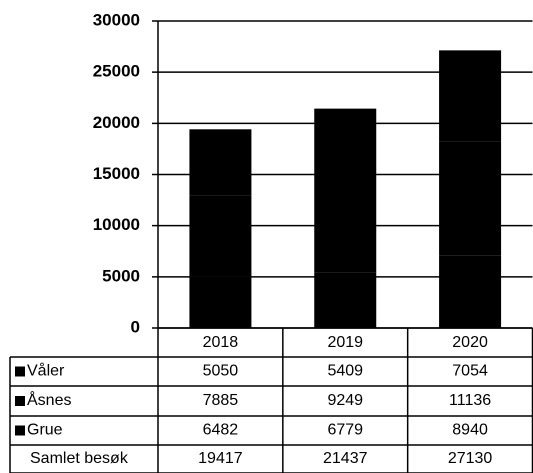 The width and height of the screenshot is (533, 473). Describe the element at coordinates (221, 430) in the screenshot. I see `table-cell: 6482` at that location.